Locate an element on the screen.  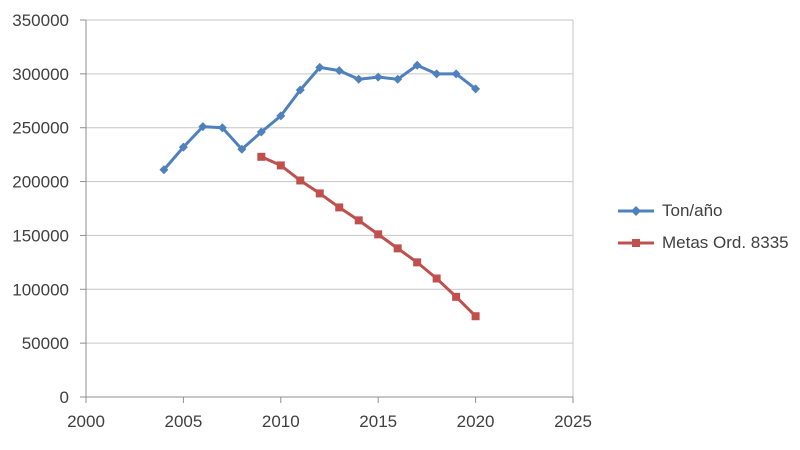
y-axis-tick-label: 100000 is located at coordinates (40, 289).